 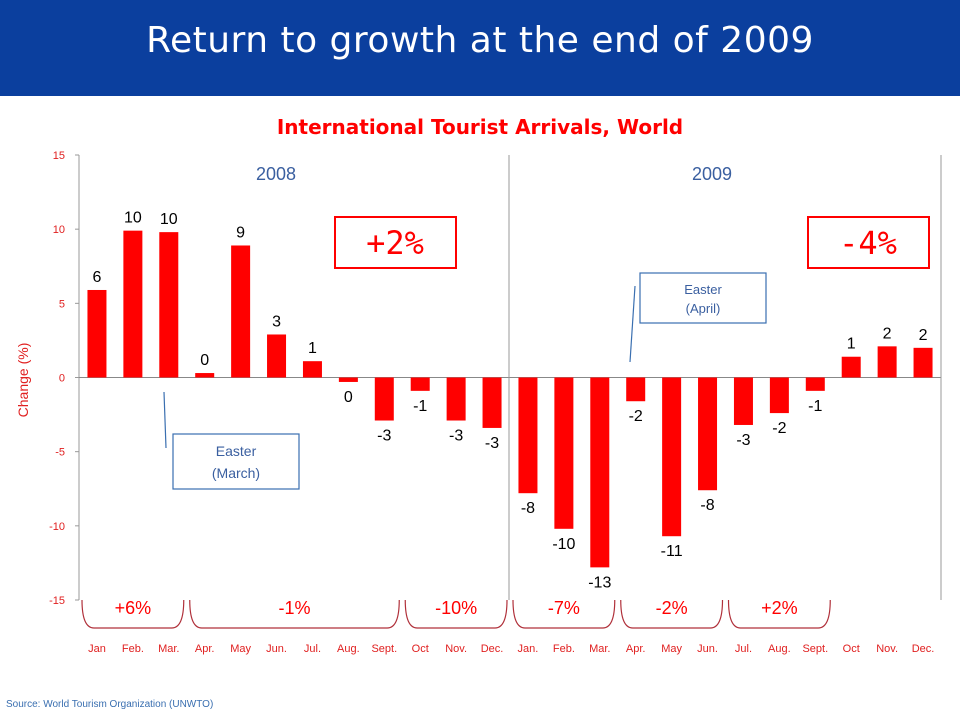 What do you see at coordinates (133, 608) in the screenshot?
I see `group-change-label: +6%` at bounding box center [133, 608].